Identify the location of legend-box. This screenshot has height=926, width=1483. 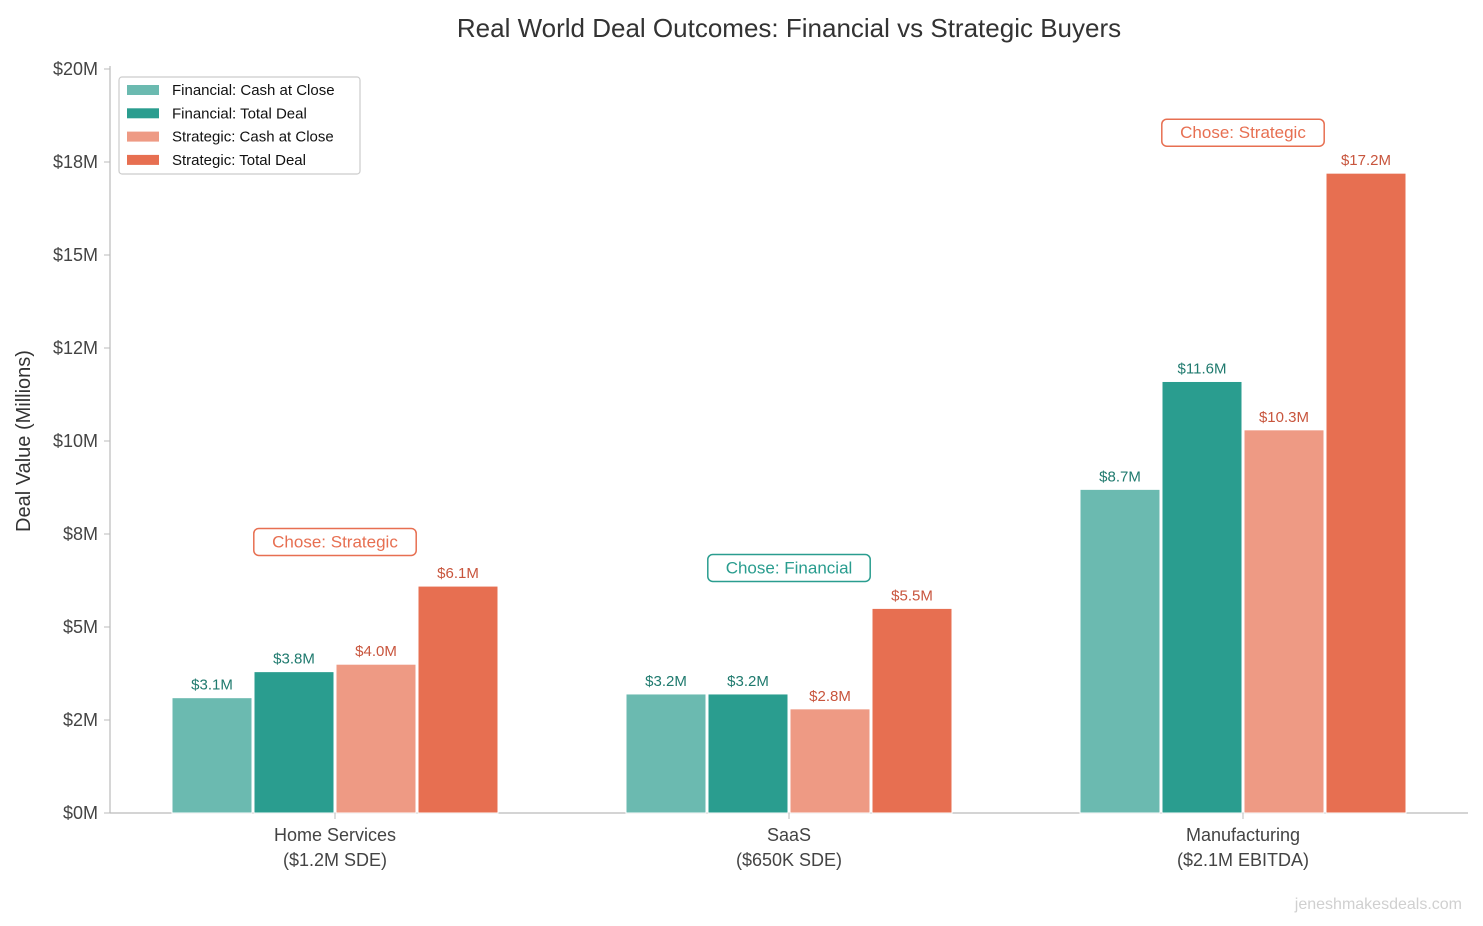
(239, 125).